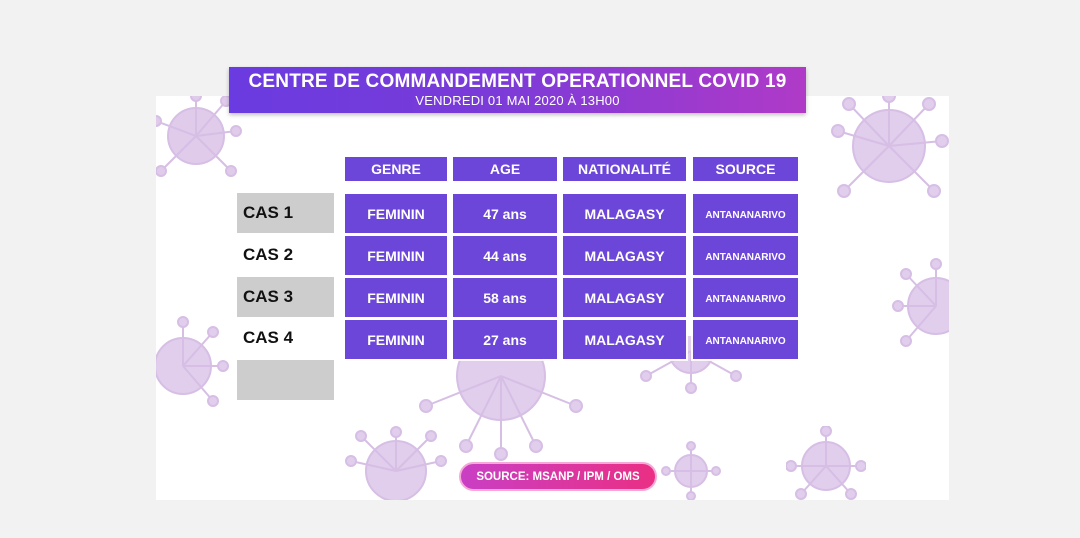 The image size is (1080, 538). What do you see at coordinates (558, 476) in the screenshot?
I see `source-badge: SOURCE: MSANP / IPM / OMS` at bounding box center [558, 476].